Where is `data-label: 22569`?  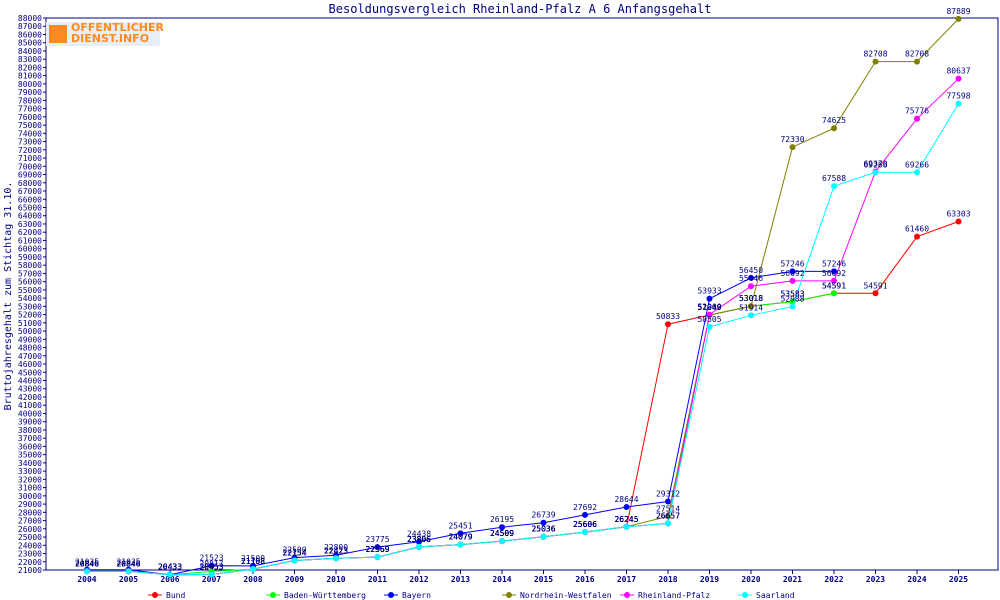 data-label: 22569 is located at coordinates (377, 549).